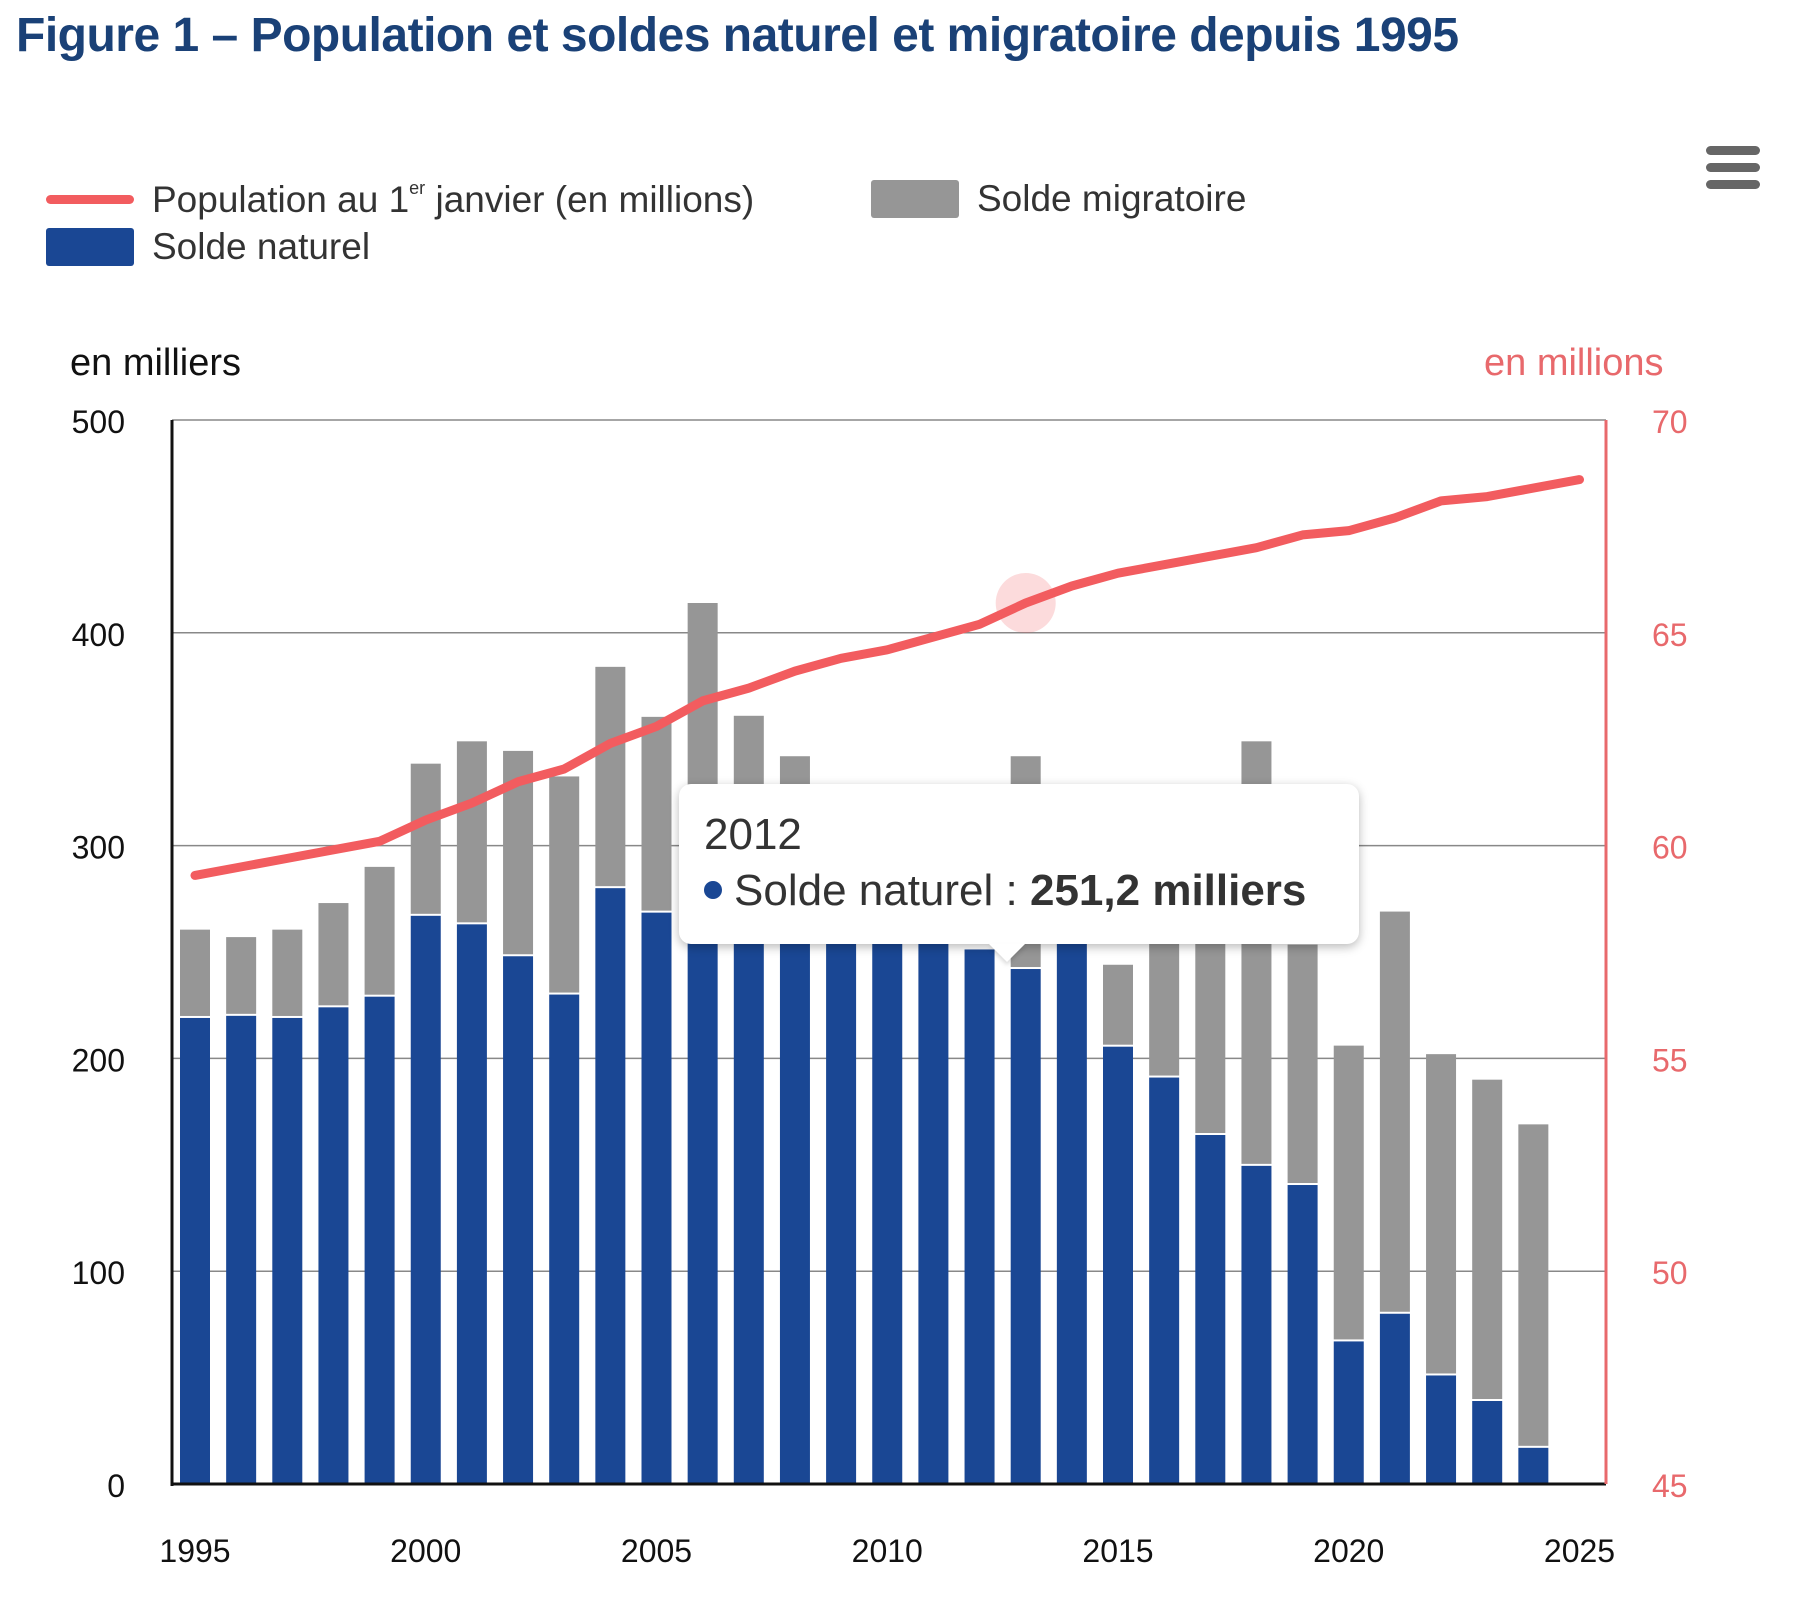 This screenshot has height=1623, width=1795. I want to click on legend-label-naturel: Solde naturel, so click(261, 246).